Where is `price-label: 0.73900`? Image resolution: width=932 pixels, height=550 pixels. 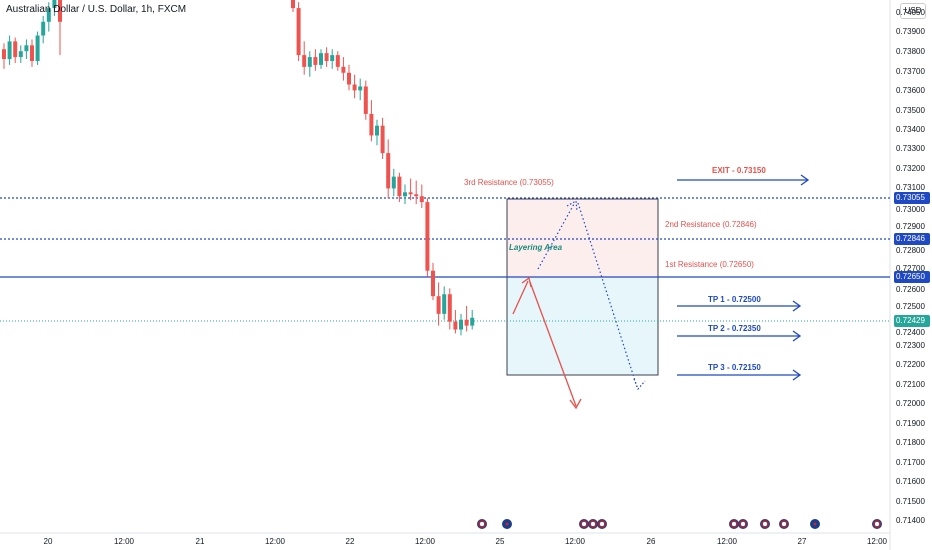
price-label: 0.73900 is located at coordinates (910, 31).